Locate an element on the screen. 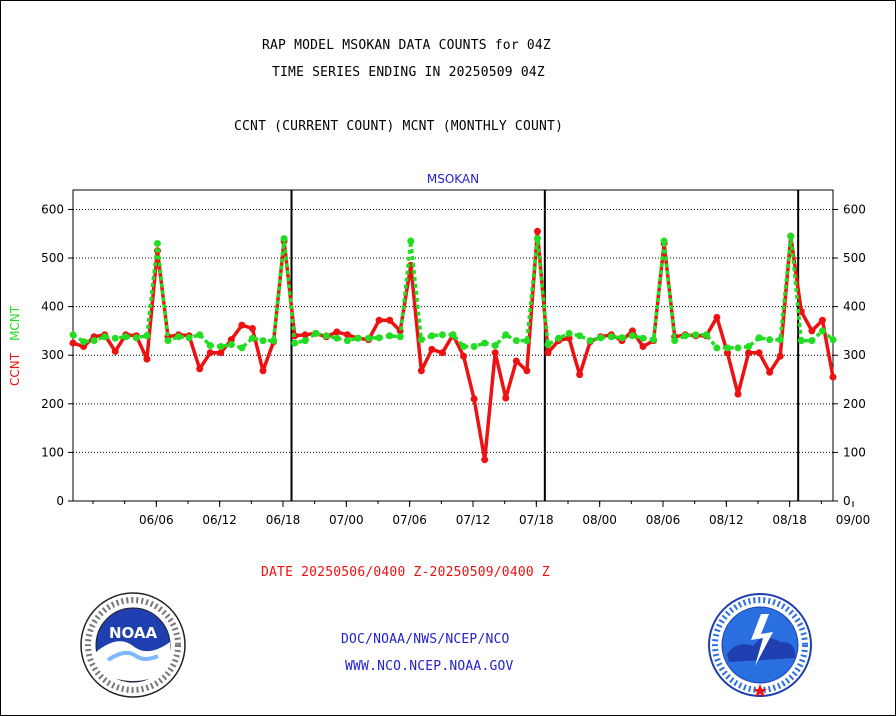 The height and width of the screenshot is (716, 896). x-tick-label: 09/00 is located at coordinates (853, 520).